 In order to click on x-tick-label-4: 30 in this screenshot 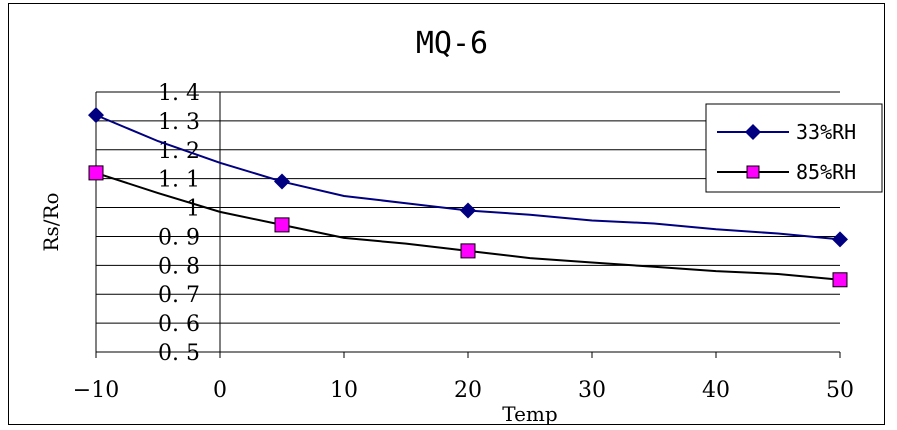, I will do `click(592, 390)`.